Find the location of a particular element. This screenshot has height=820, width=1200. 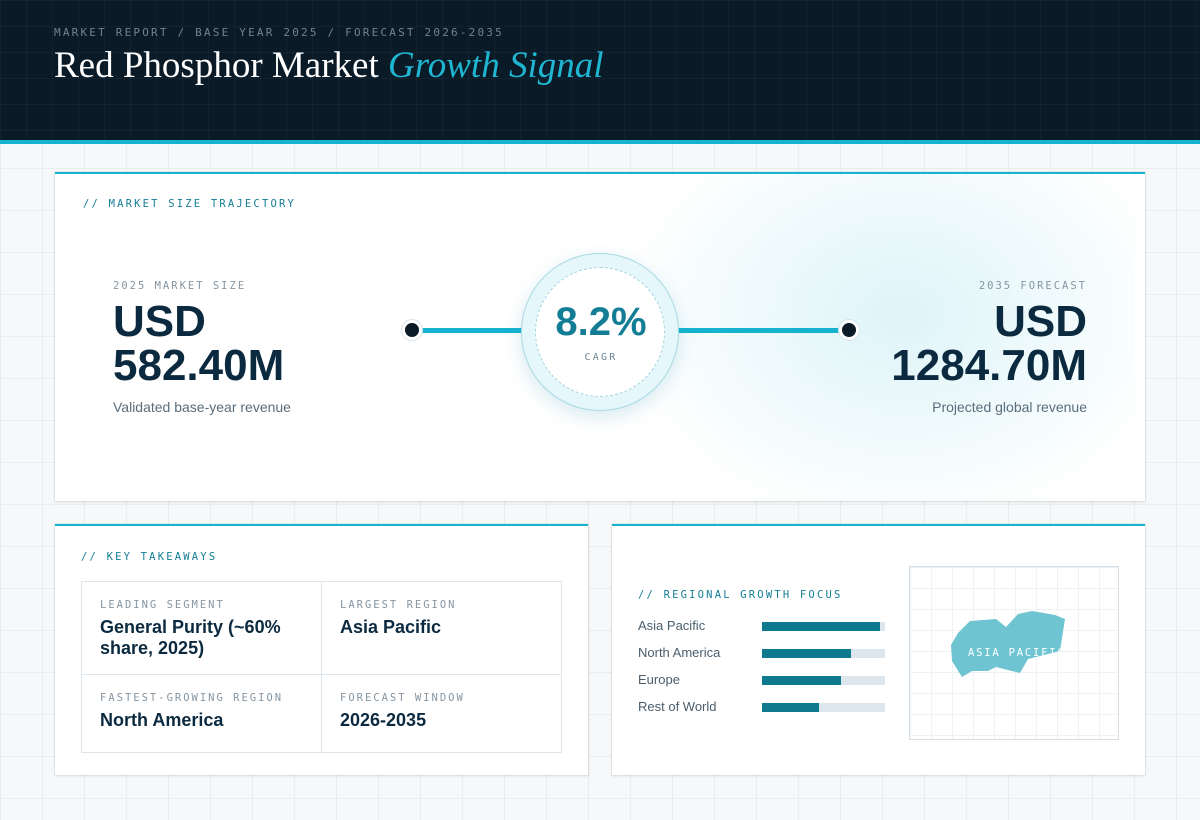

takeaway-value: Asia Pacific is located at coordinates (391, 627).